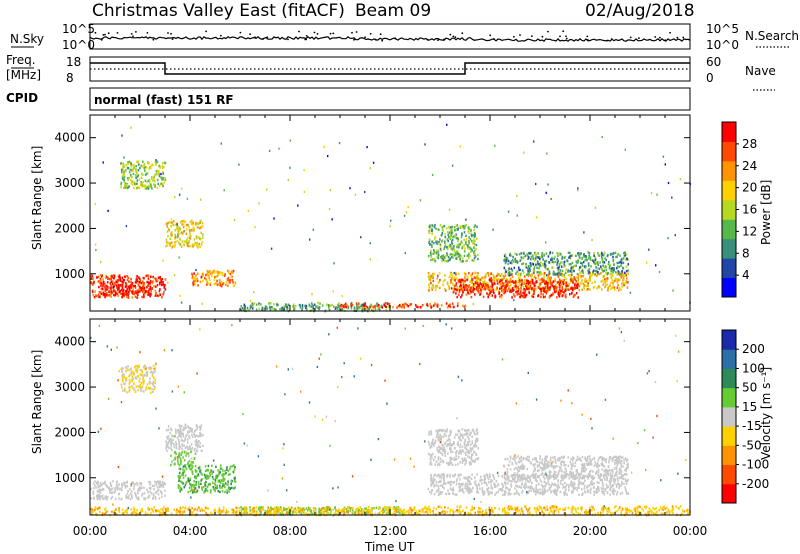 This screenshot has width=800, height=554. Describe the element at coordinates (299, 31) in the screenshot. I see `noise-dot` at that location.